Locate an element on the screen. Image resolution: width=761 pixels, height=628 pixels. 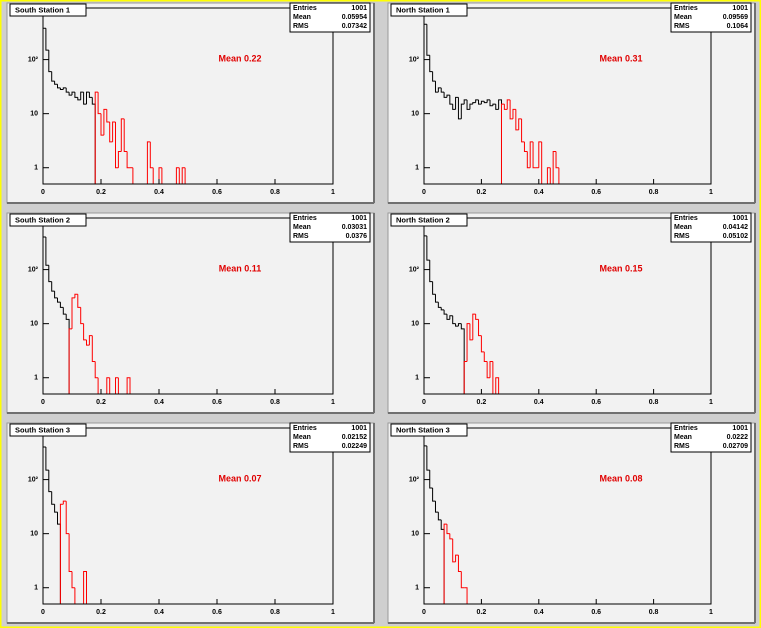
stats-label: RMS is located at coordinates (682, 446).